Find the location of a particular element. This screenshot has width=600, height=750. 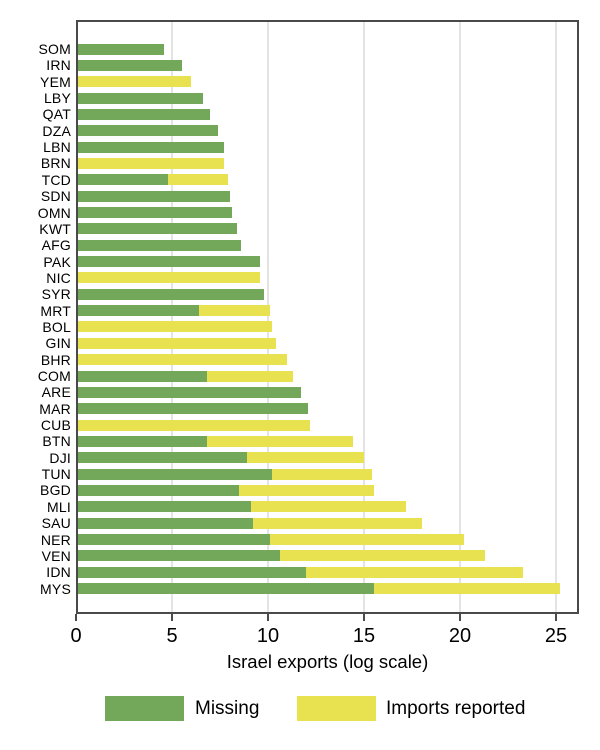

bar-segment-missing-mrt is located at coordinates (138, 311).